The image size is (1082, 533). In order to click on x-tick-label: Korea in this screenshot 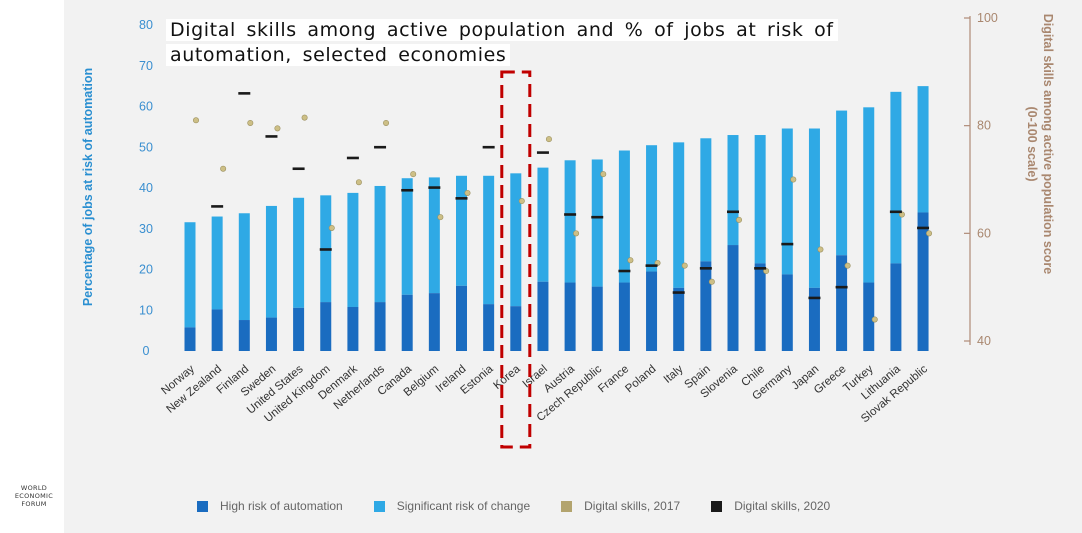, I will do `click(508, 377)`.